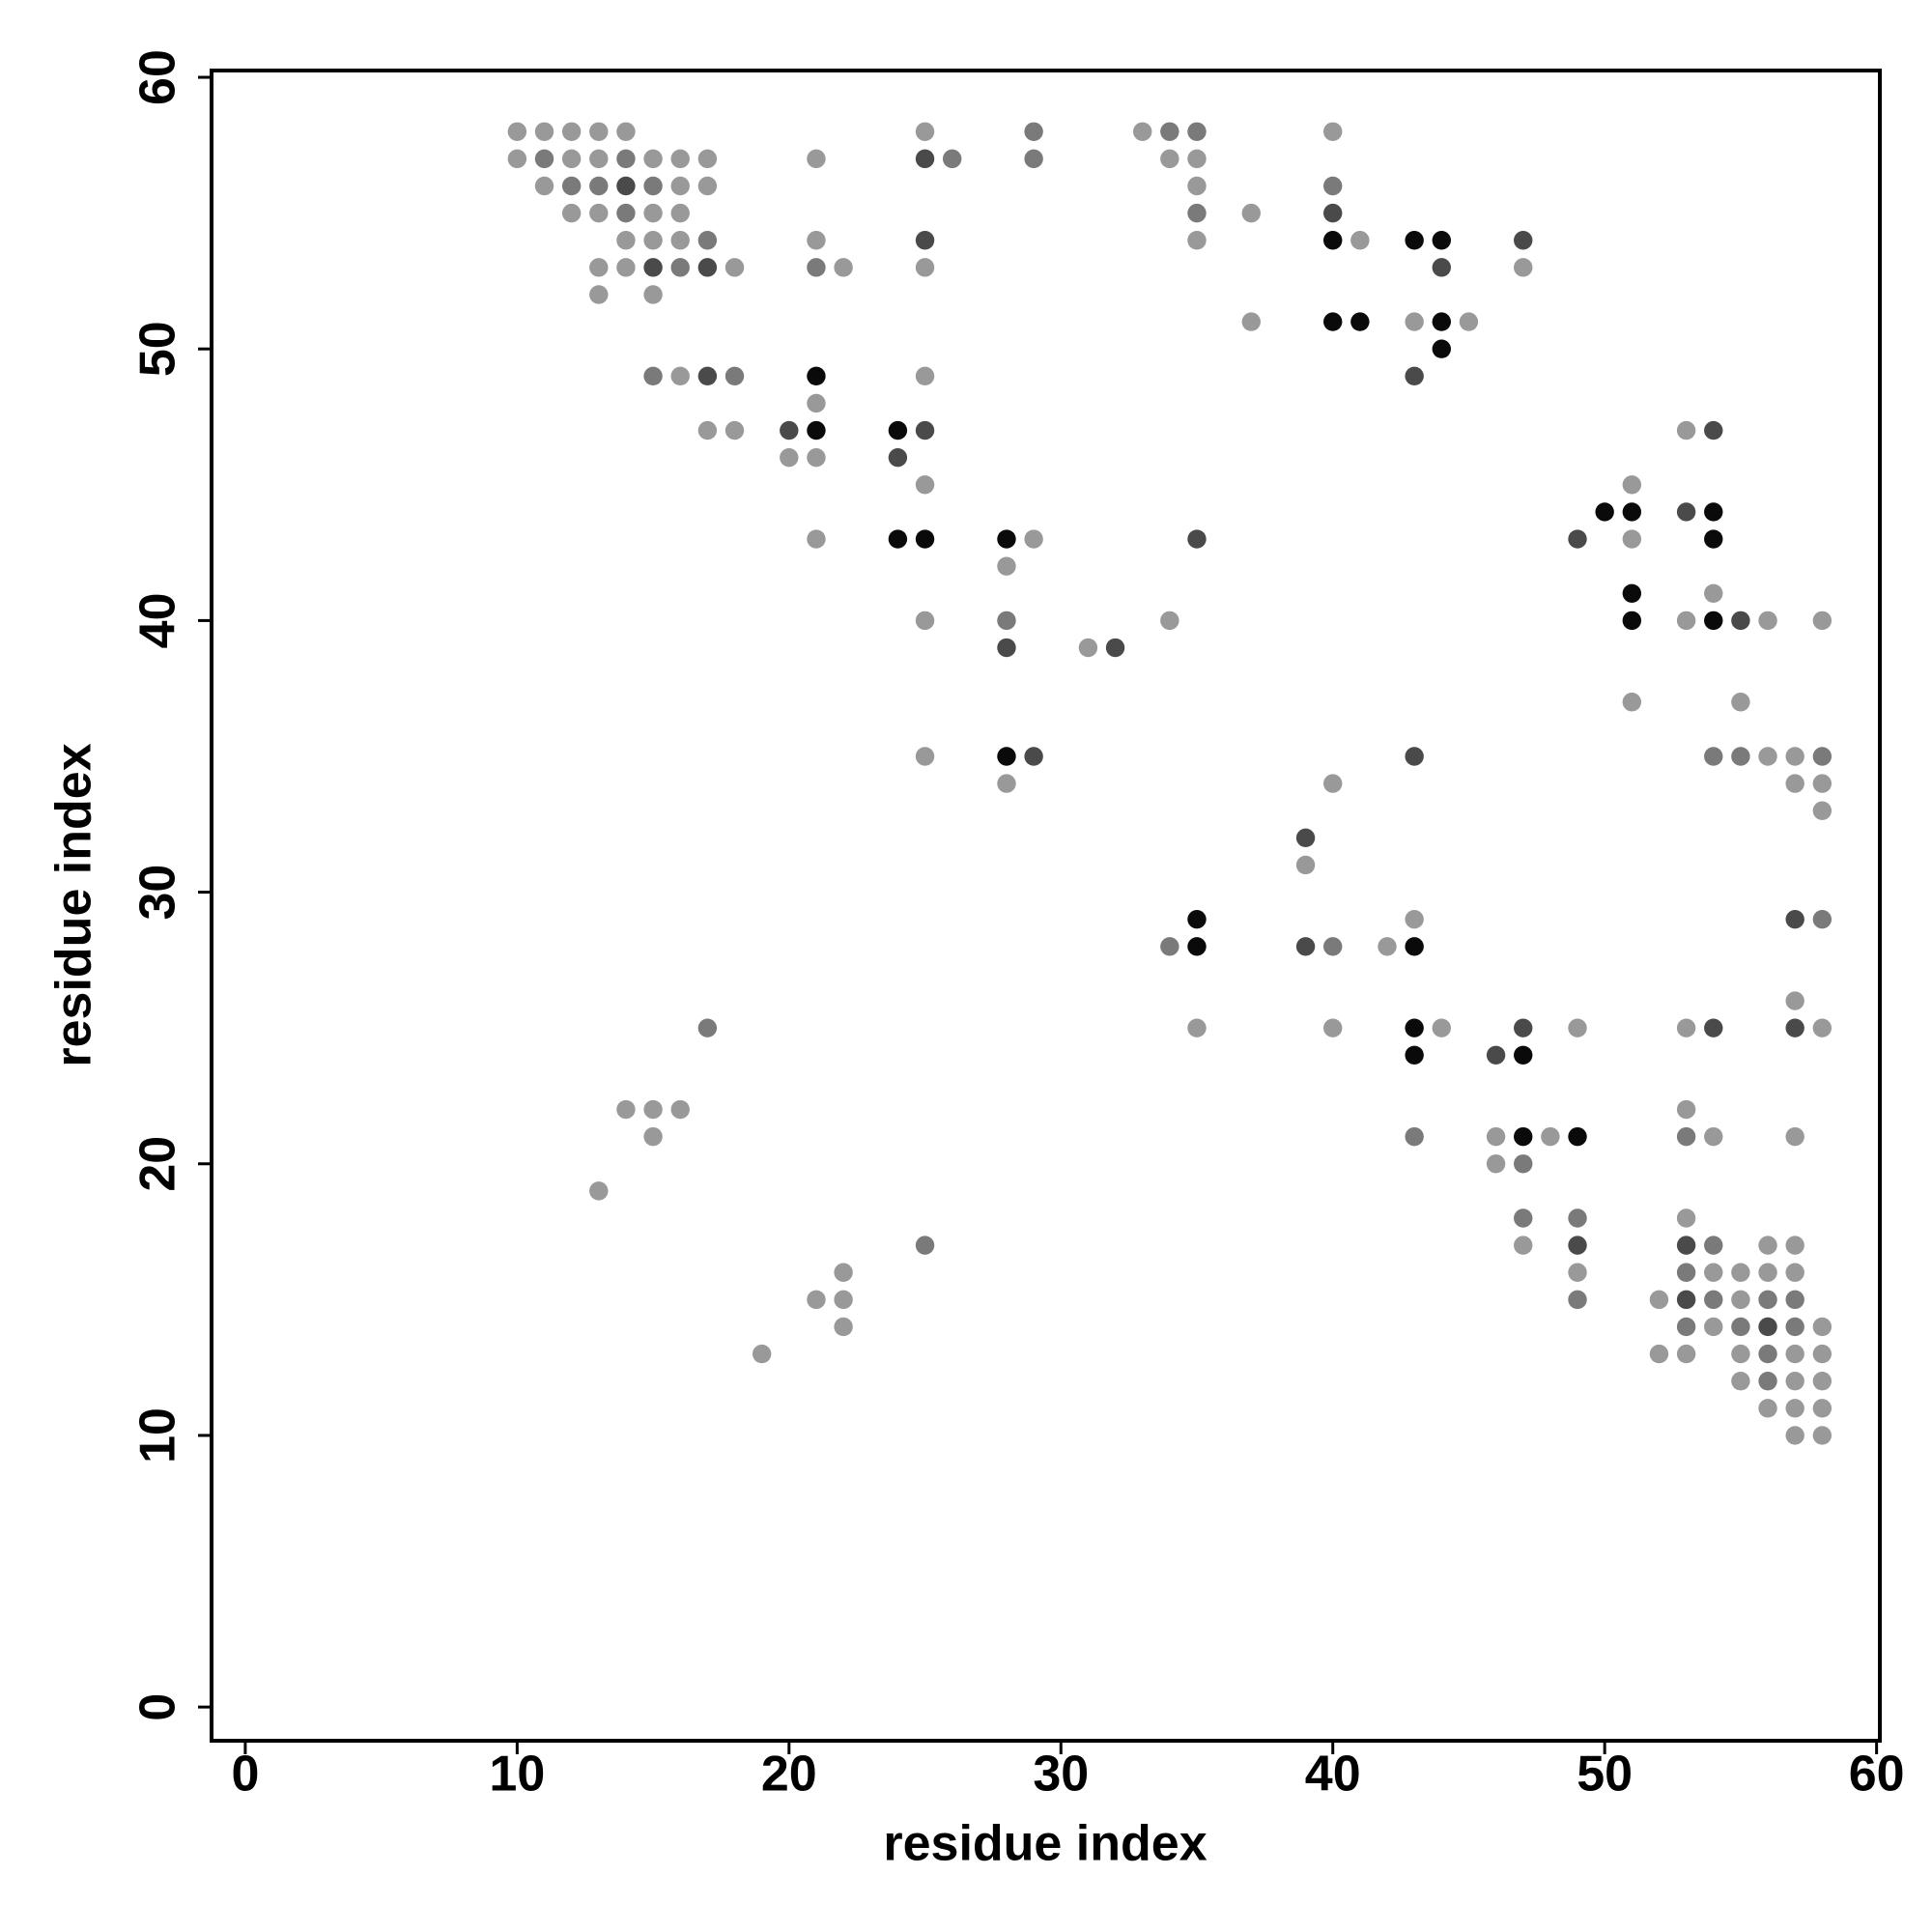  What do you see at coordinates (1605, 1775) in the screenshot?
I see `x-tick-label: 50` at bounding box center [1605, 1775].